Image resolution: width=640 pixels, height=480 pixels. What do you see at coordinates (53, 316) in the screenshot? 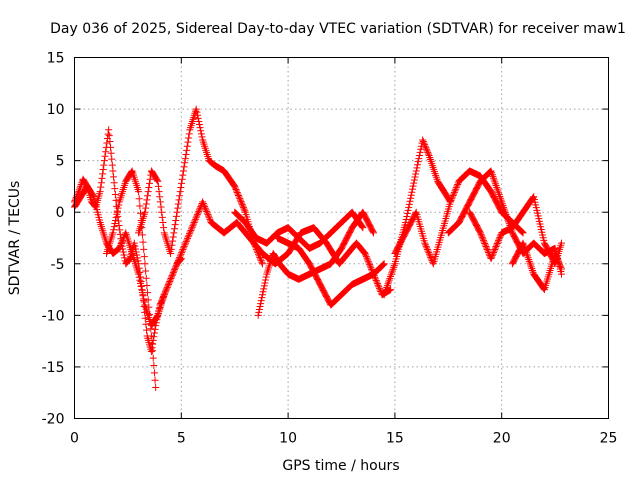
I see `y-tick-label: -10` at bounding box center [53, 316].